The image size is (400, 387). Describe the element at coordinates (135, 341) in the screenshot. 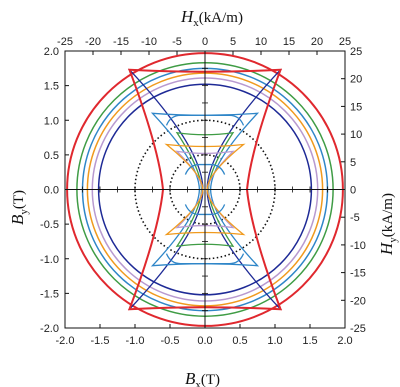

I see `x-tick-label: -1.0` at that location.